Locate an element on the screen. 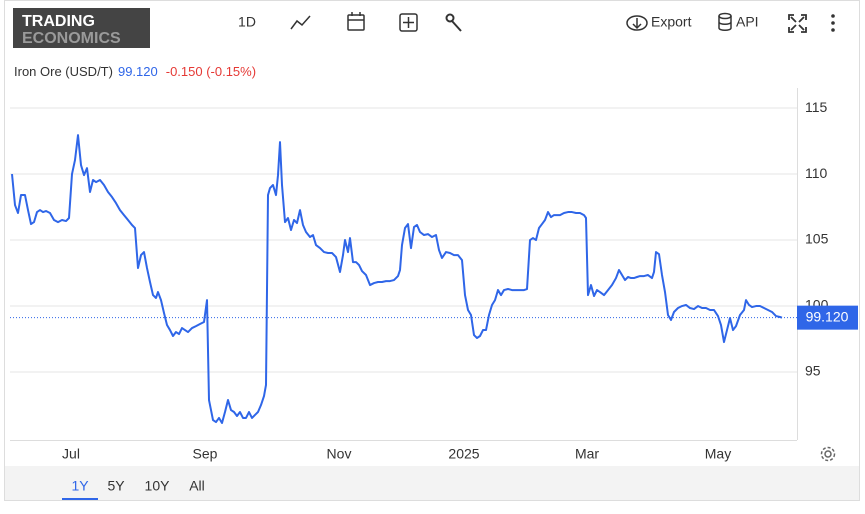  range-button: All is located at coordinates (197, 486).